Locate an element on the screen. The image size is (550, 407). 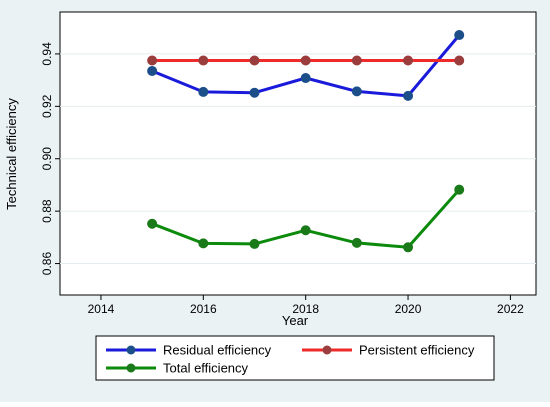
y-tick-label: 0.90 is located at coordinates (47, 159).